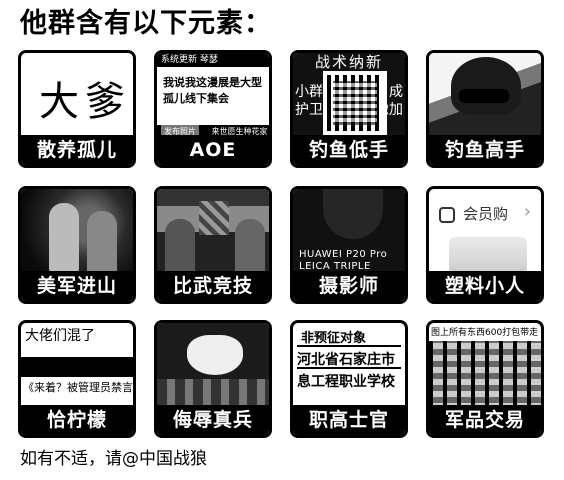 This screenshot has width=564, height=480. Describe the element at coordinates (349, 286) in the screenshot. I see `tile-label: 摄影师` at that location.